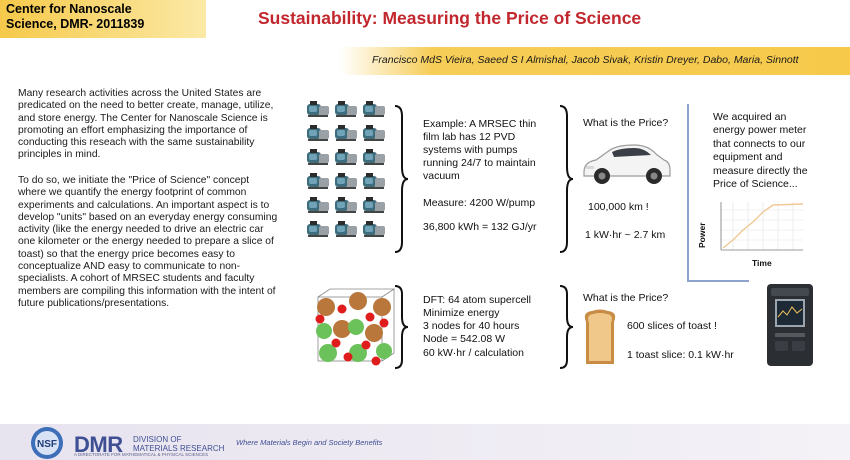  I want to click on car-km-equivalent: 100,000 km !, so click(618, 207).